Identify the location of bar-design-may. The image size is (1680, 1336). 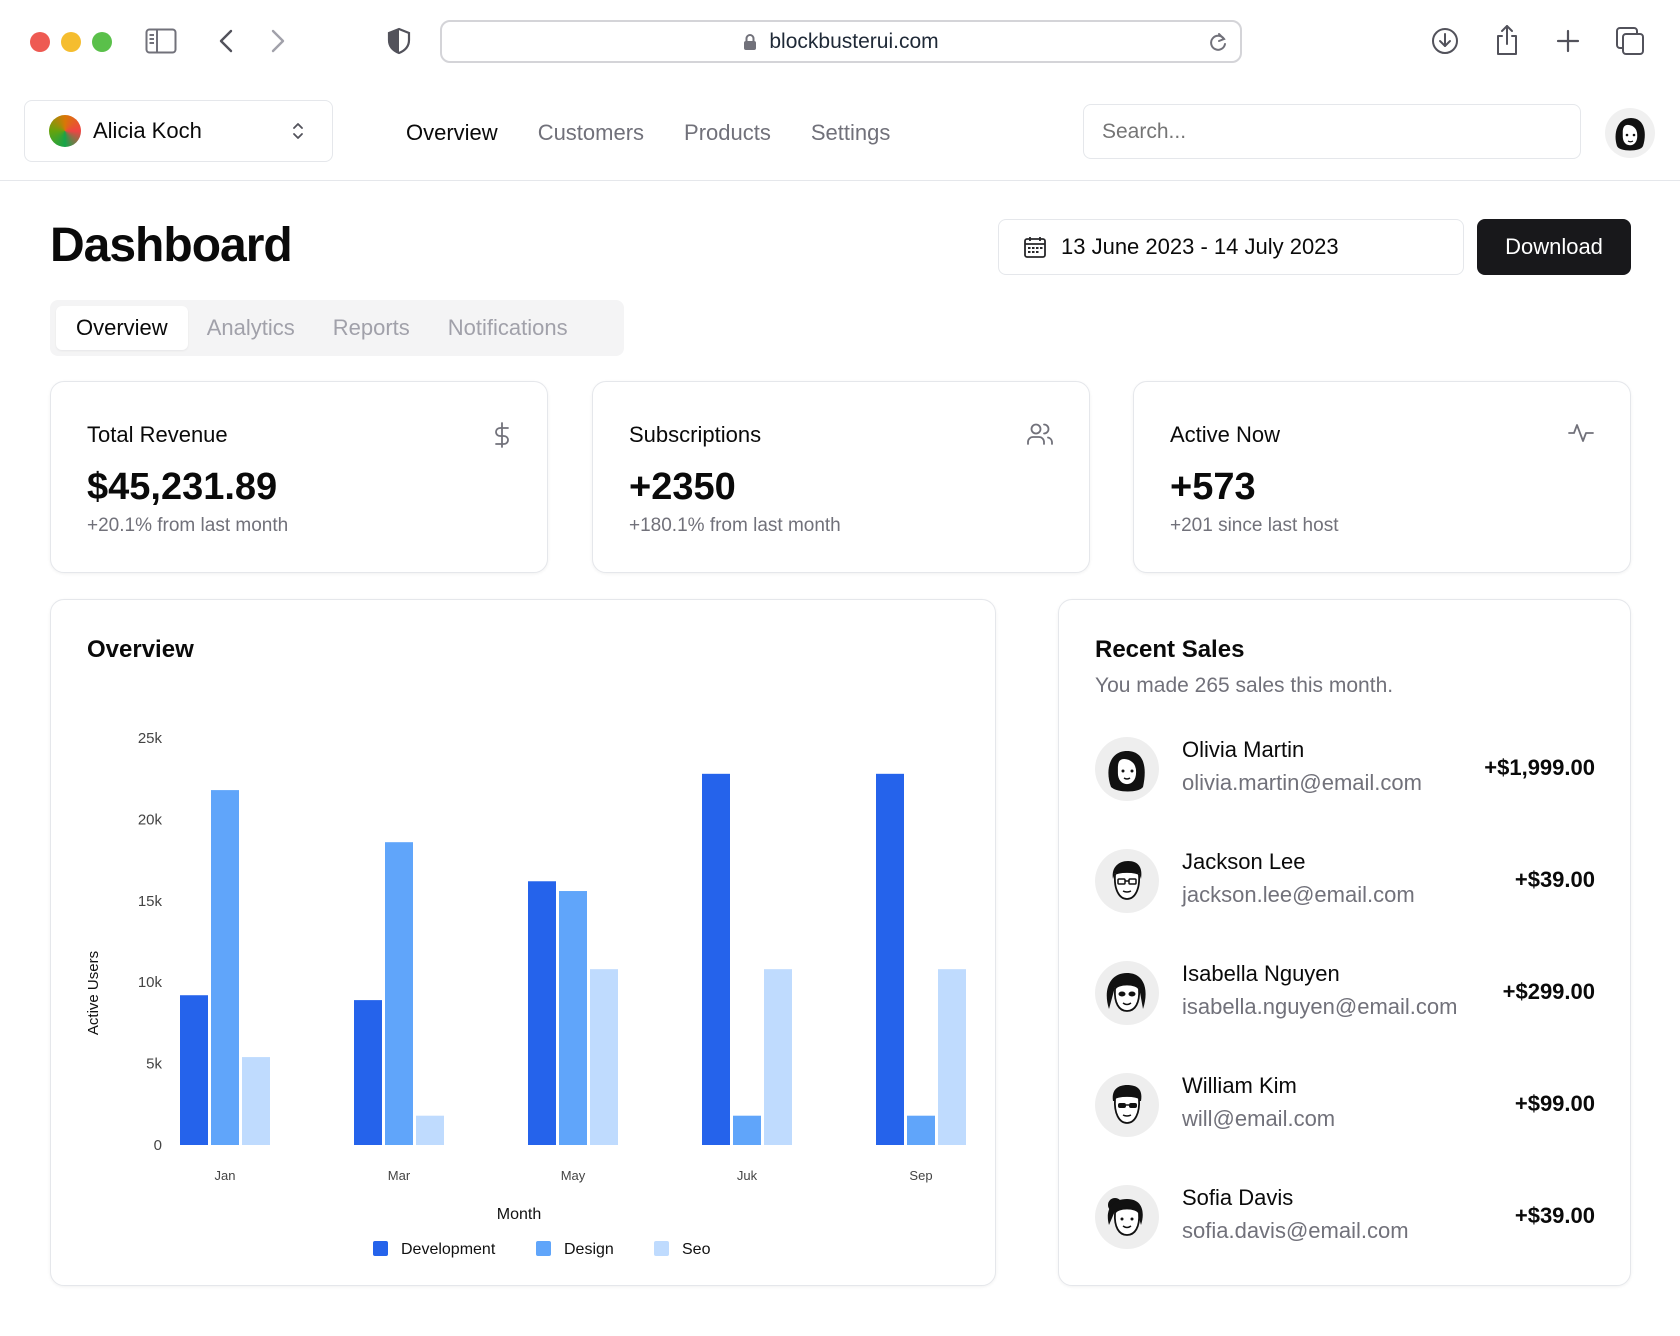
(573, 1018).